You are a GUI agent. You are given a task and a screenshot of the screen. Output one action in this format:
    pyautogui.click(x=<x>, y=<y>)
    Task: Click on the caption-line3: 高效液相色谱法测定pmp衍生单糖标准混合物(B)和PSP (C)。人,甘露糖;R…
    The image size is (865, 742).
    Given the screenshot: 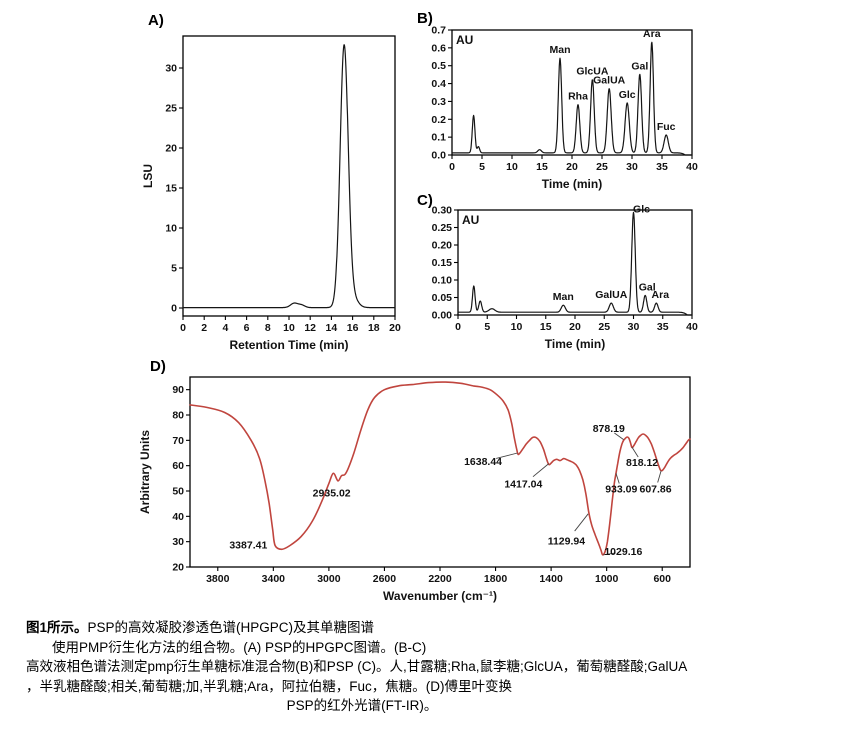 What is the action you would take?
    pyautogui.click(x=357, y=666)
    